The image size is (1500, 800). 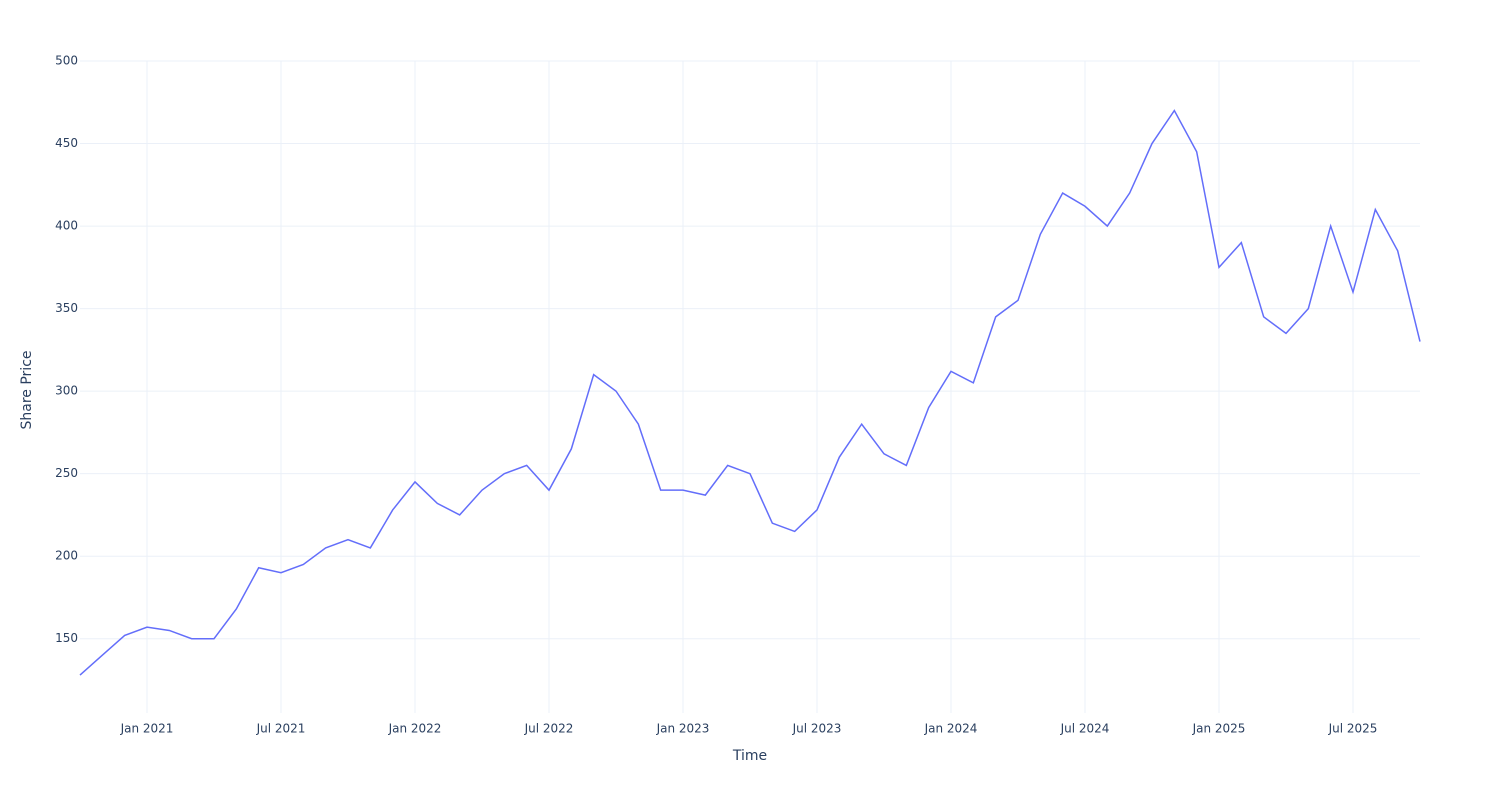 What do you see at coordinates (66, 556) in the screenshot?
I see `y-tick-label: 200` at bounding box center [66, 556].